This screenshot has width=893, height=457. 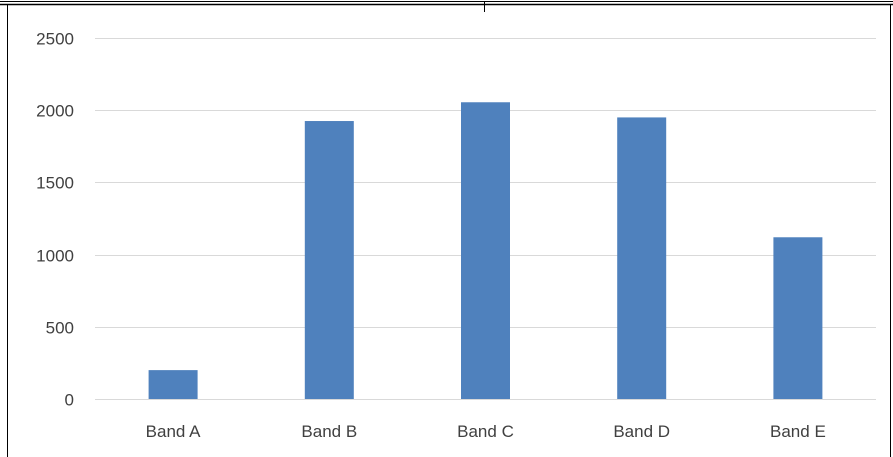 What do you see at coordinates (55, 220) in the screenshot?
I see `y-axis-tick-labels: 0 500 1000 1500 2000 2500` at bounding box center [55, 220].